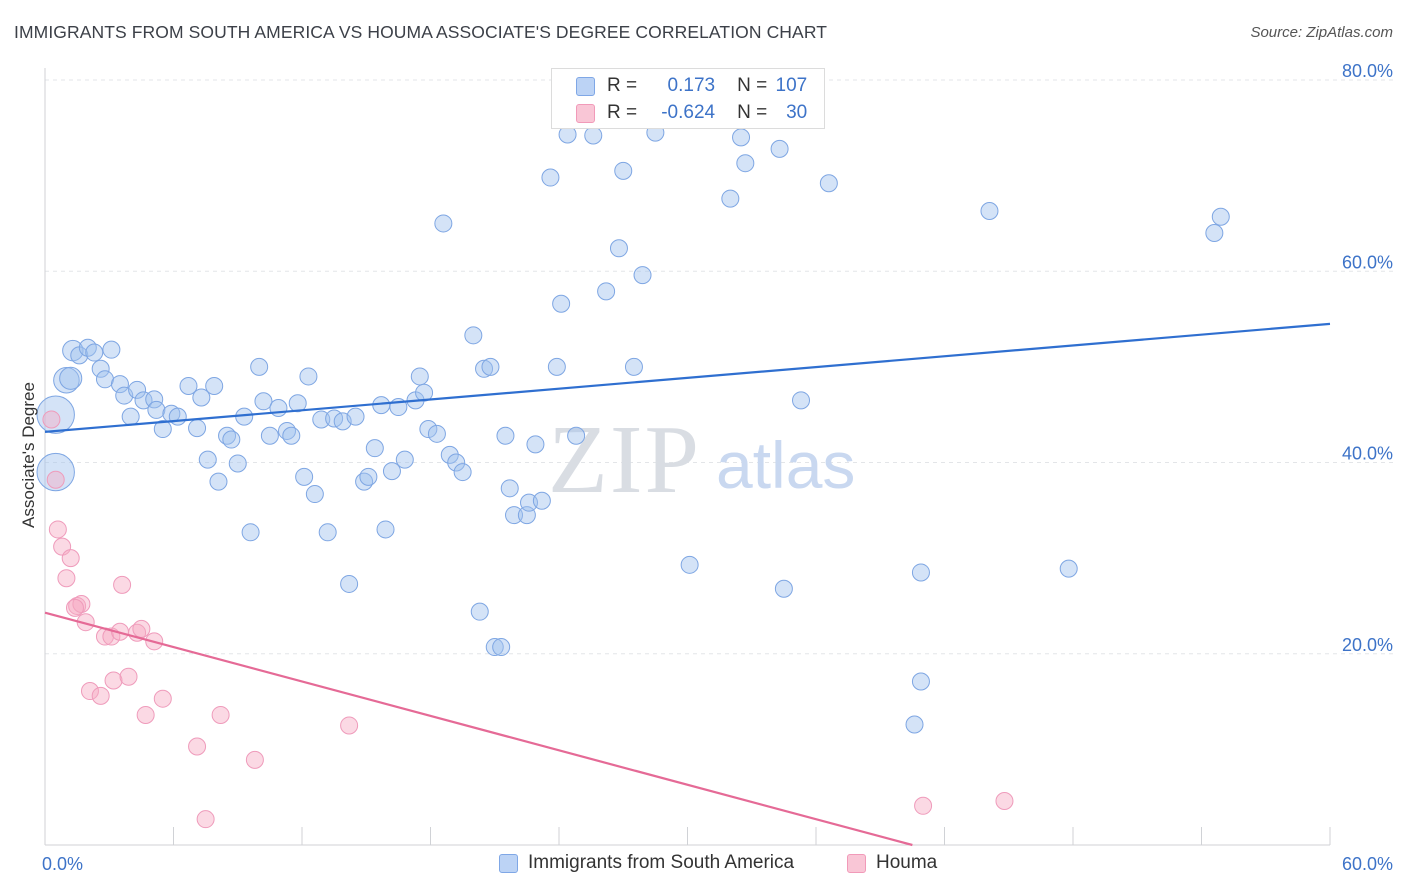  What do you see at coordinates (28, 455) in the screenshot?
I see `y-axis-label: Associate's Degree` at bounding box center [28, 455].